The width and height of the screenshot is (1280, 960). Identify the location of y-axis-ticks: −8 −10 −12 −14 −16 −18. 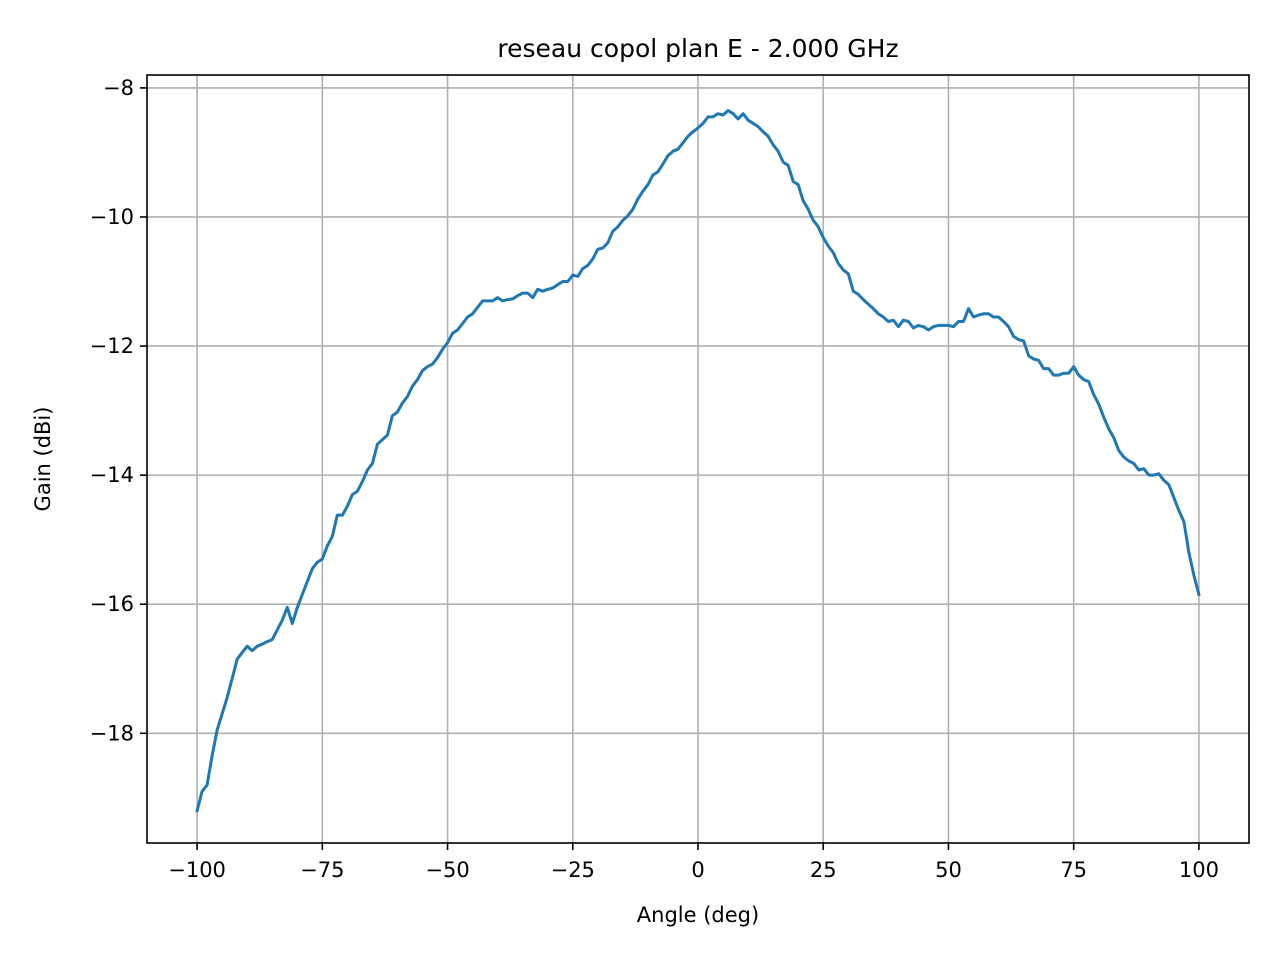
(118, 410).